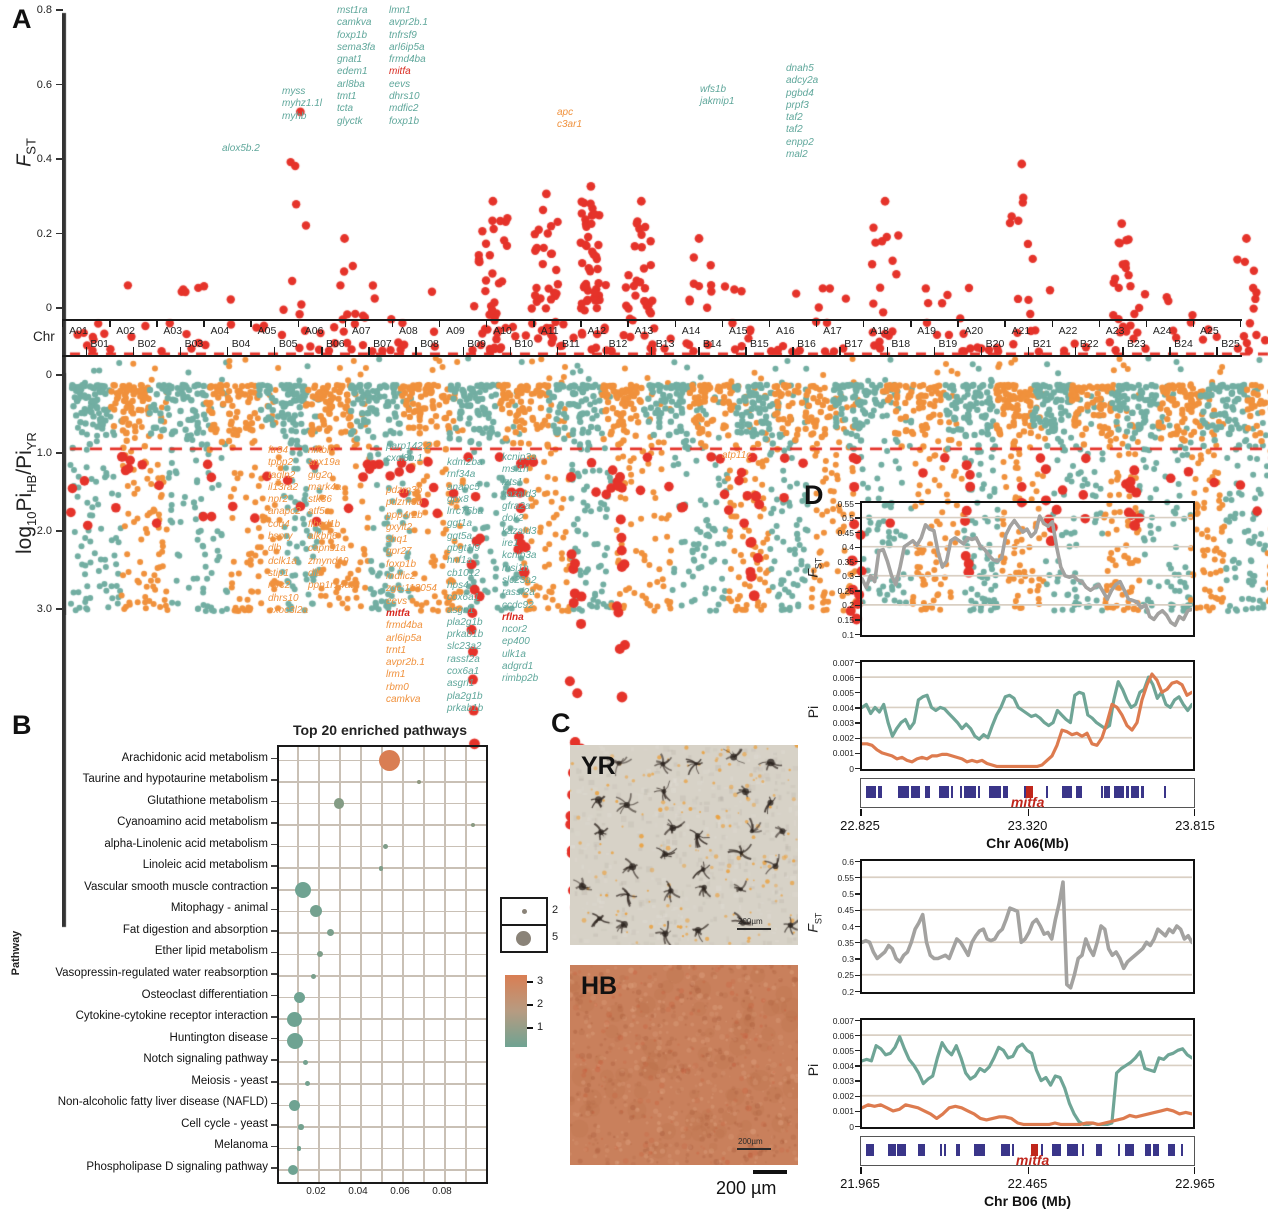  Describe the element at coordinates (1027, 708) in the screenshot. I see `series-YR` at that location.